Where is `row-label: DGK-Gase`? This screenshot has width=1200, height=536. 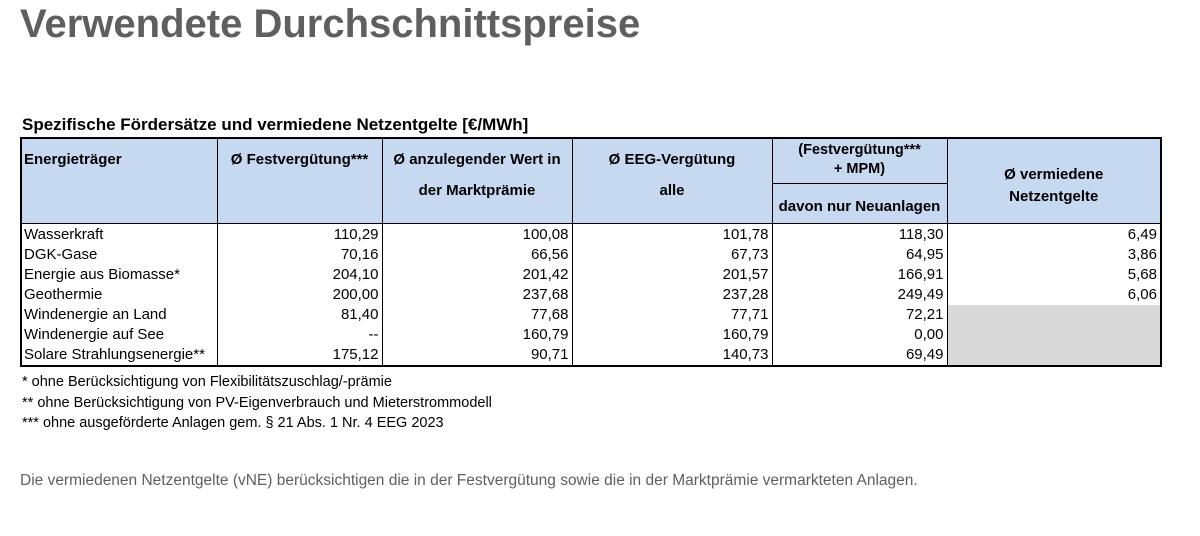
row-label: DGK-Gase is located at coordinates (119, 254).